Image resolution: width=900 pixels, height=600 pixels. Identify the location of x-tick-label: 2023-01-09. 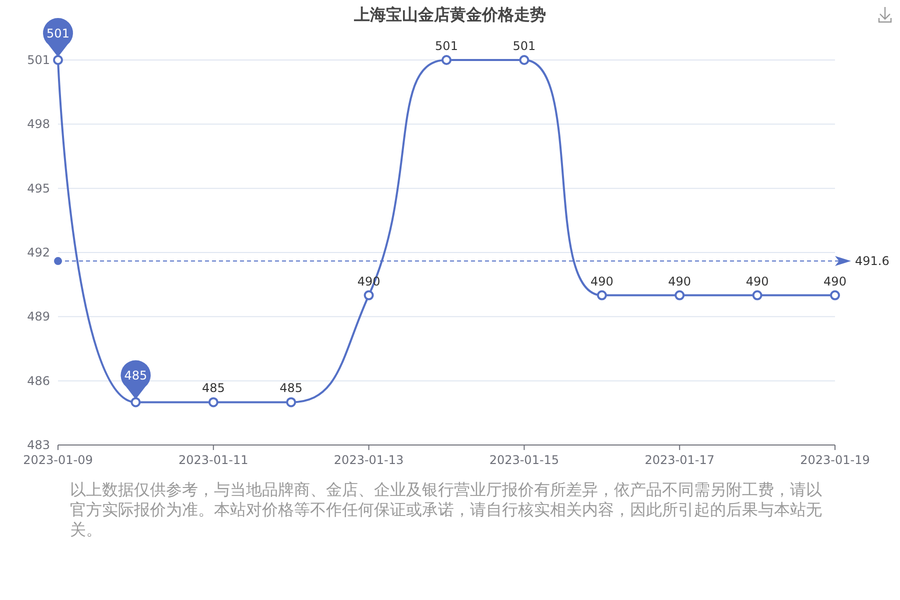
(58, 460).